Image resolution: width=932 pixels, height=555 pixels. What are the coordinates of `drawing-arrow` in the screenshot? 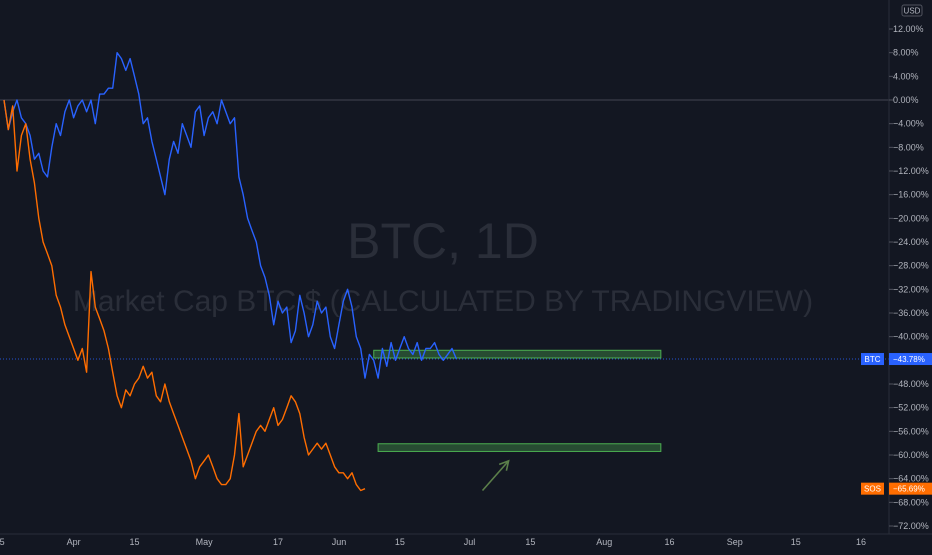 It's located at (495, 475).